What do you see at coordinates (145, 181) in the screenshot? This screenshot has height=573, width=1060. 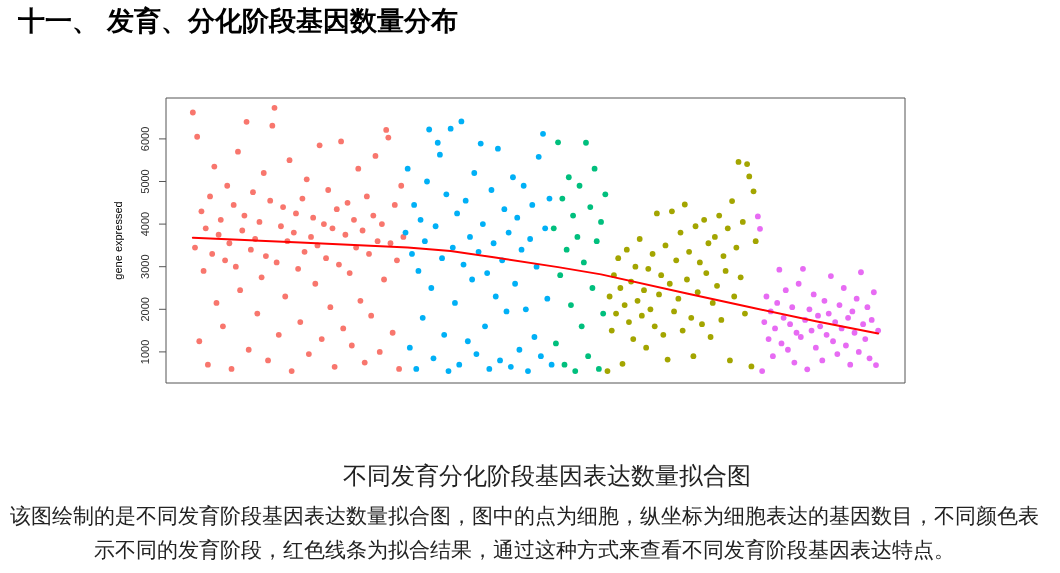 I see `y-tick-label: 5000` at bounding box center [145, 181].